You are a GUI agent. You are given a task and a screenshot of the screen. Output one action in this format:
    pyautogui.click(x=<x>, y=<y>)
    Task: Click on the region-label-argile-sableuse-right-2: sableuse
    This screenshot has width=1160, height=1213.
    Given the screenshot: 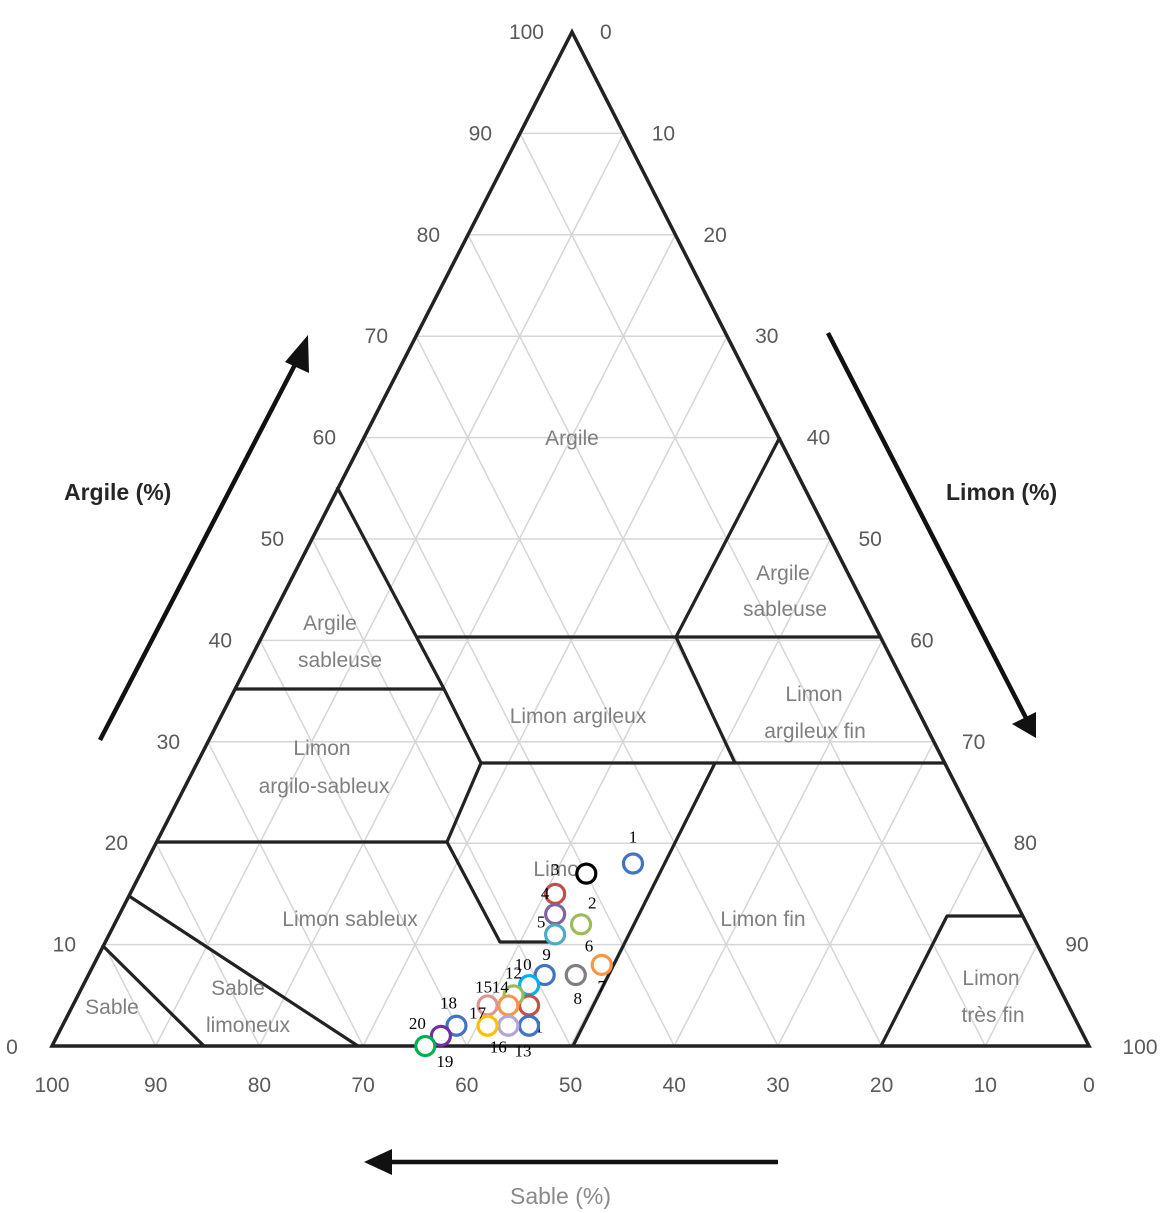 What is the action you would take?
    pyautogui.click(x=785, y=609)
    